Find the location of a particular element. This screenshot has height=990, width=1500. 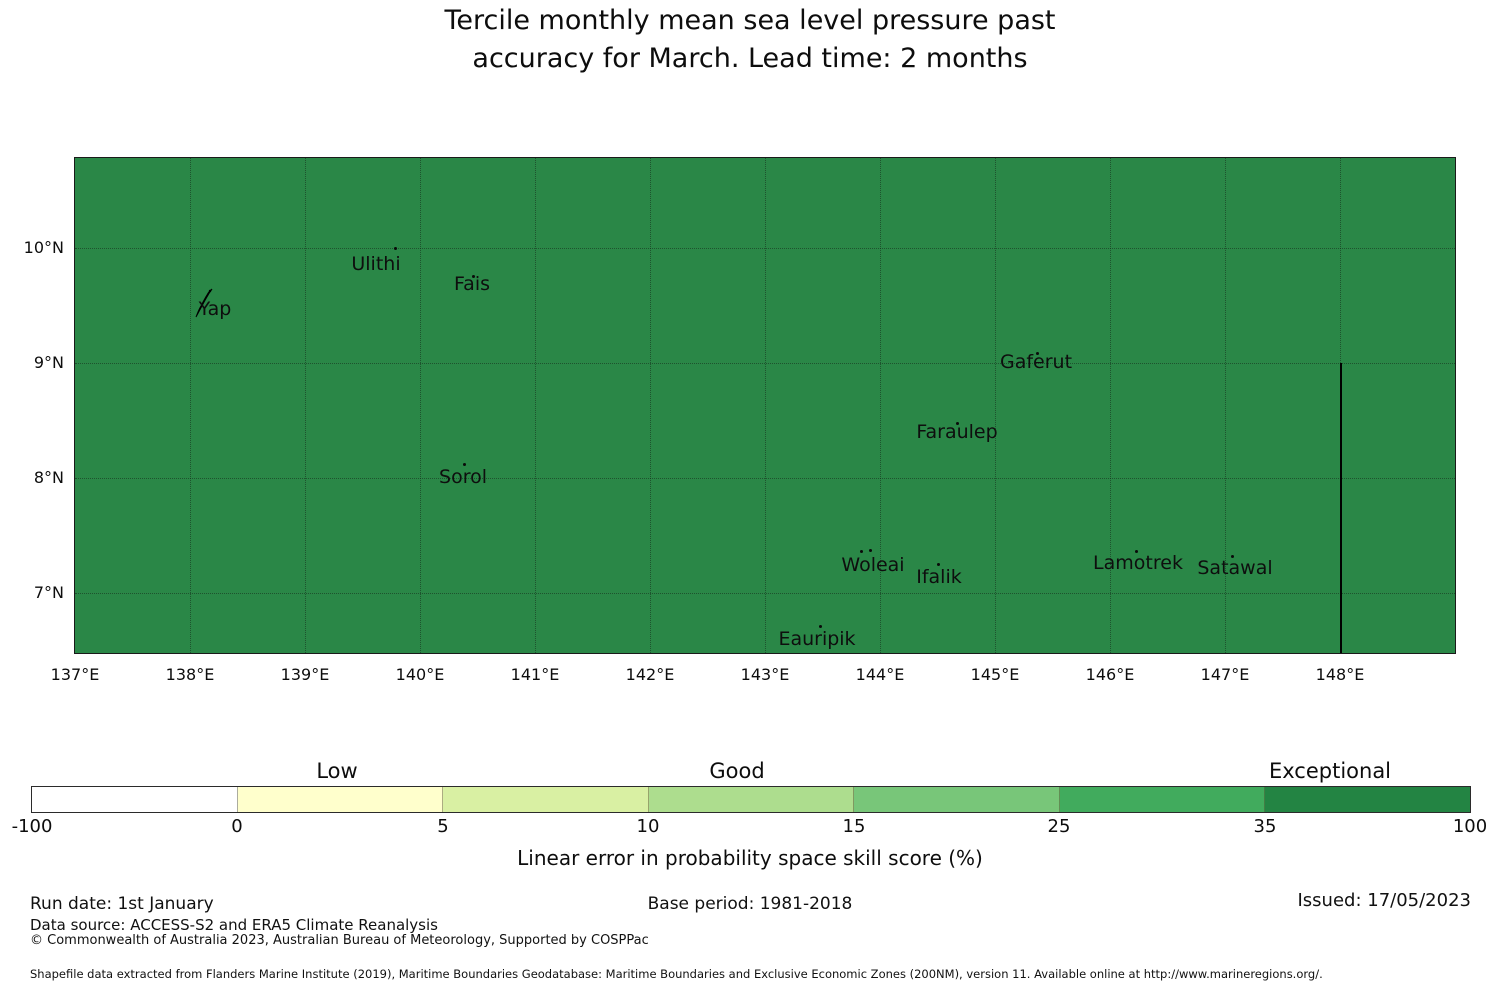

island-marker-eauripik is located at coordinates (820, 626).